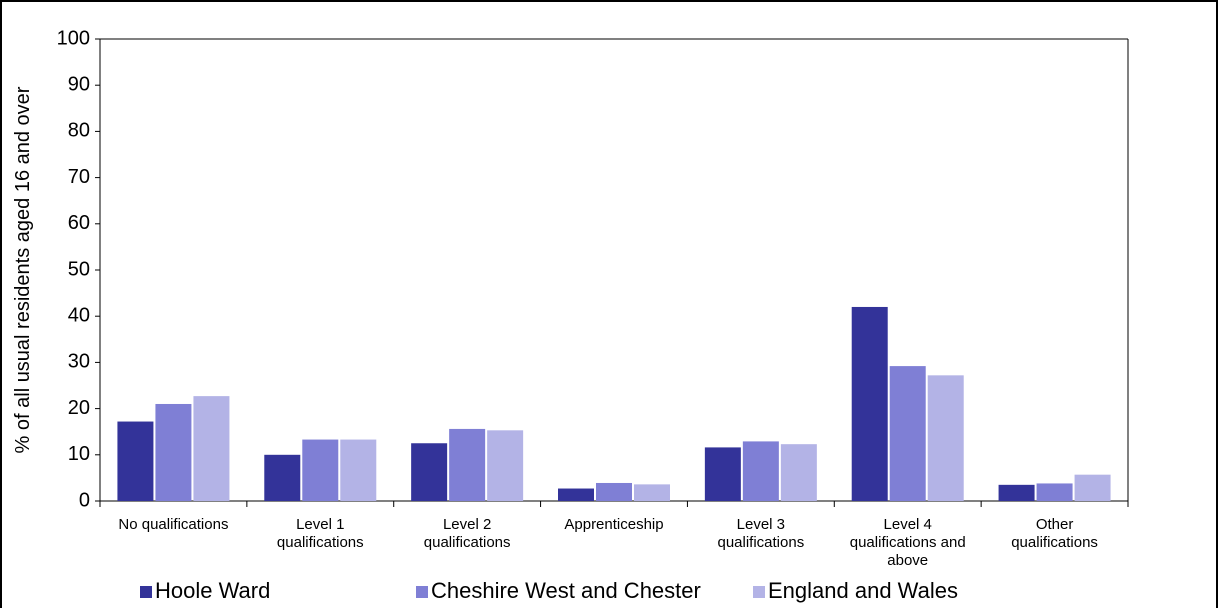 This screenshot has height=608, width=1218. Describe the element at coordinates (84, 500) in the screenshot. I see `y-tick-label: 0` at that location.